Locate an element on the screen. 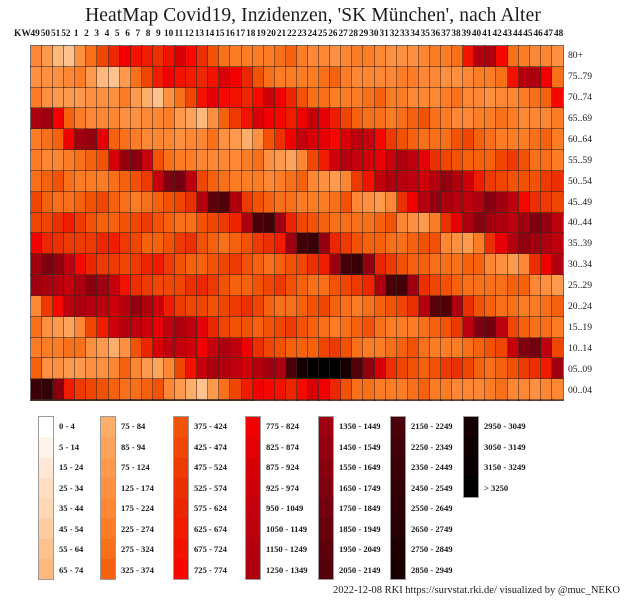 The image size is (626, 600). column-tick-9: 9 is located at coordinates (158, 34).